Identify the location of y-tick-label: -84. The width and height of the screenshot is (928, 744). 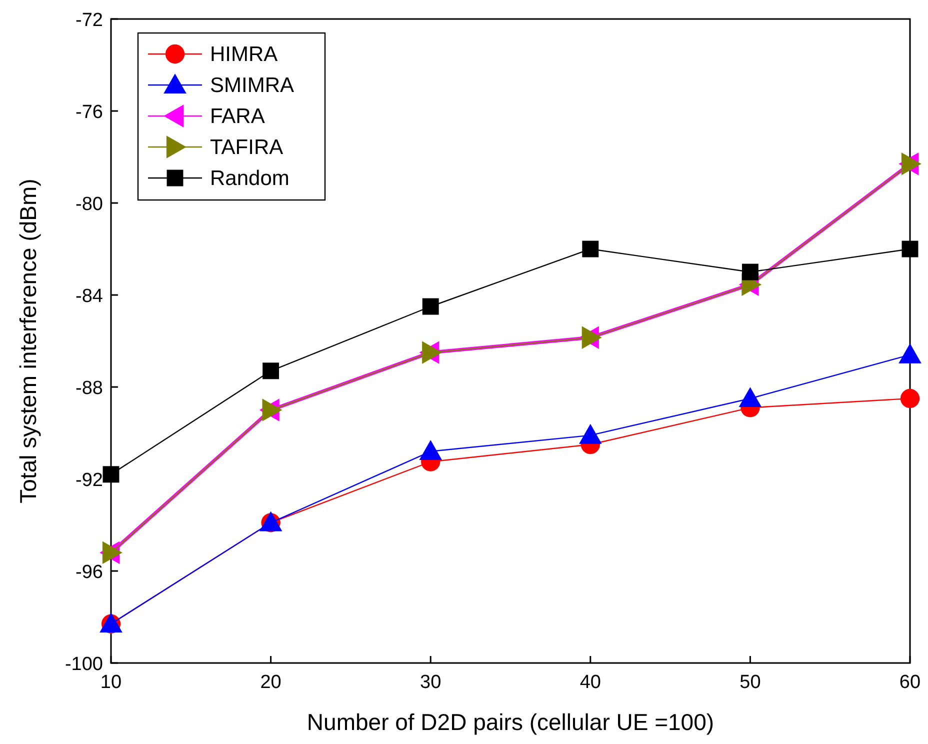
(90, 296).